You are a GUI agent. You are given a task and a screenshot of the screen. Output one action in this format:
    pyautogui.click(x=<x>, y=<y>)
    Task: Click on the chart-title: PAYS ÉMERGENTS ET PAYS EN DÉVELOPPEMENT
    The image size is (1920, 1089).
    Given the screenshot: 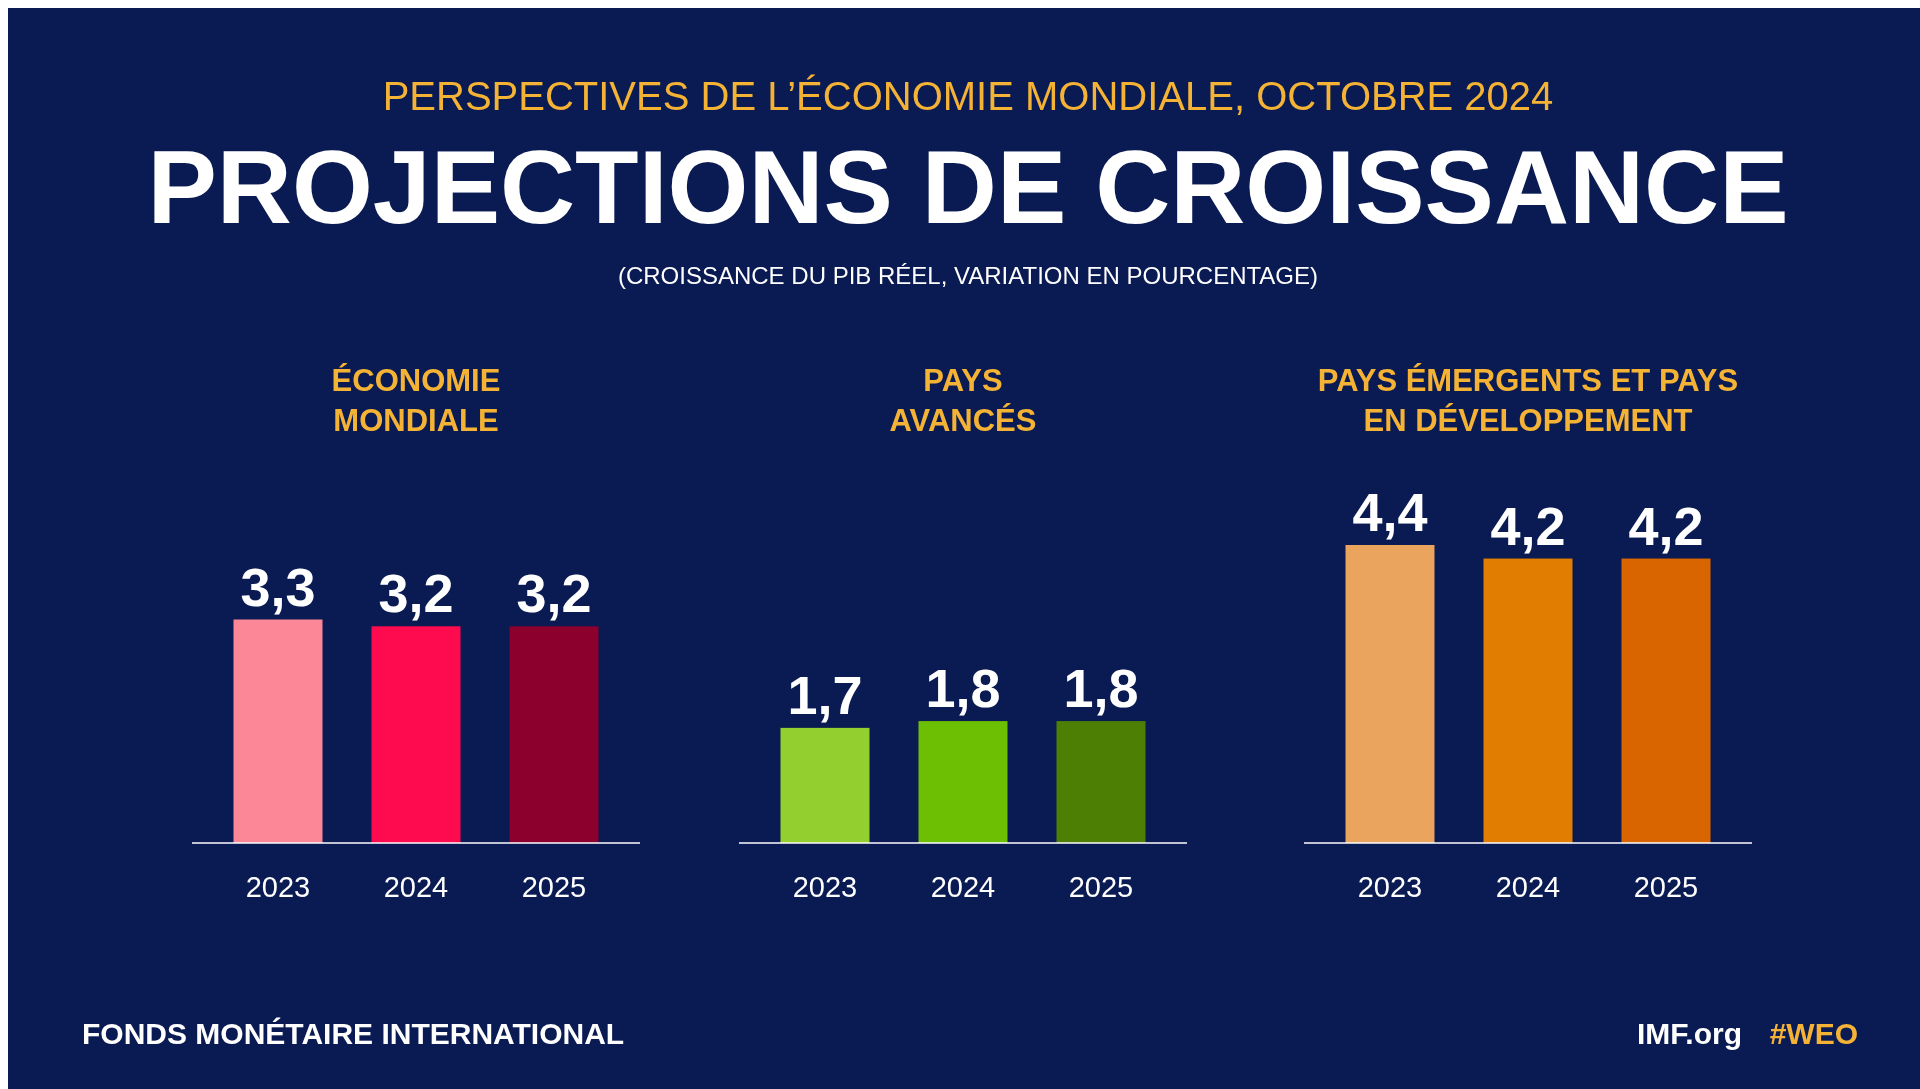 What is the action you would take?
    pyautogui.click(x=1528, y=400)
    